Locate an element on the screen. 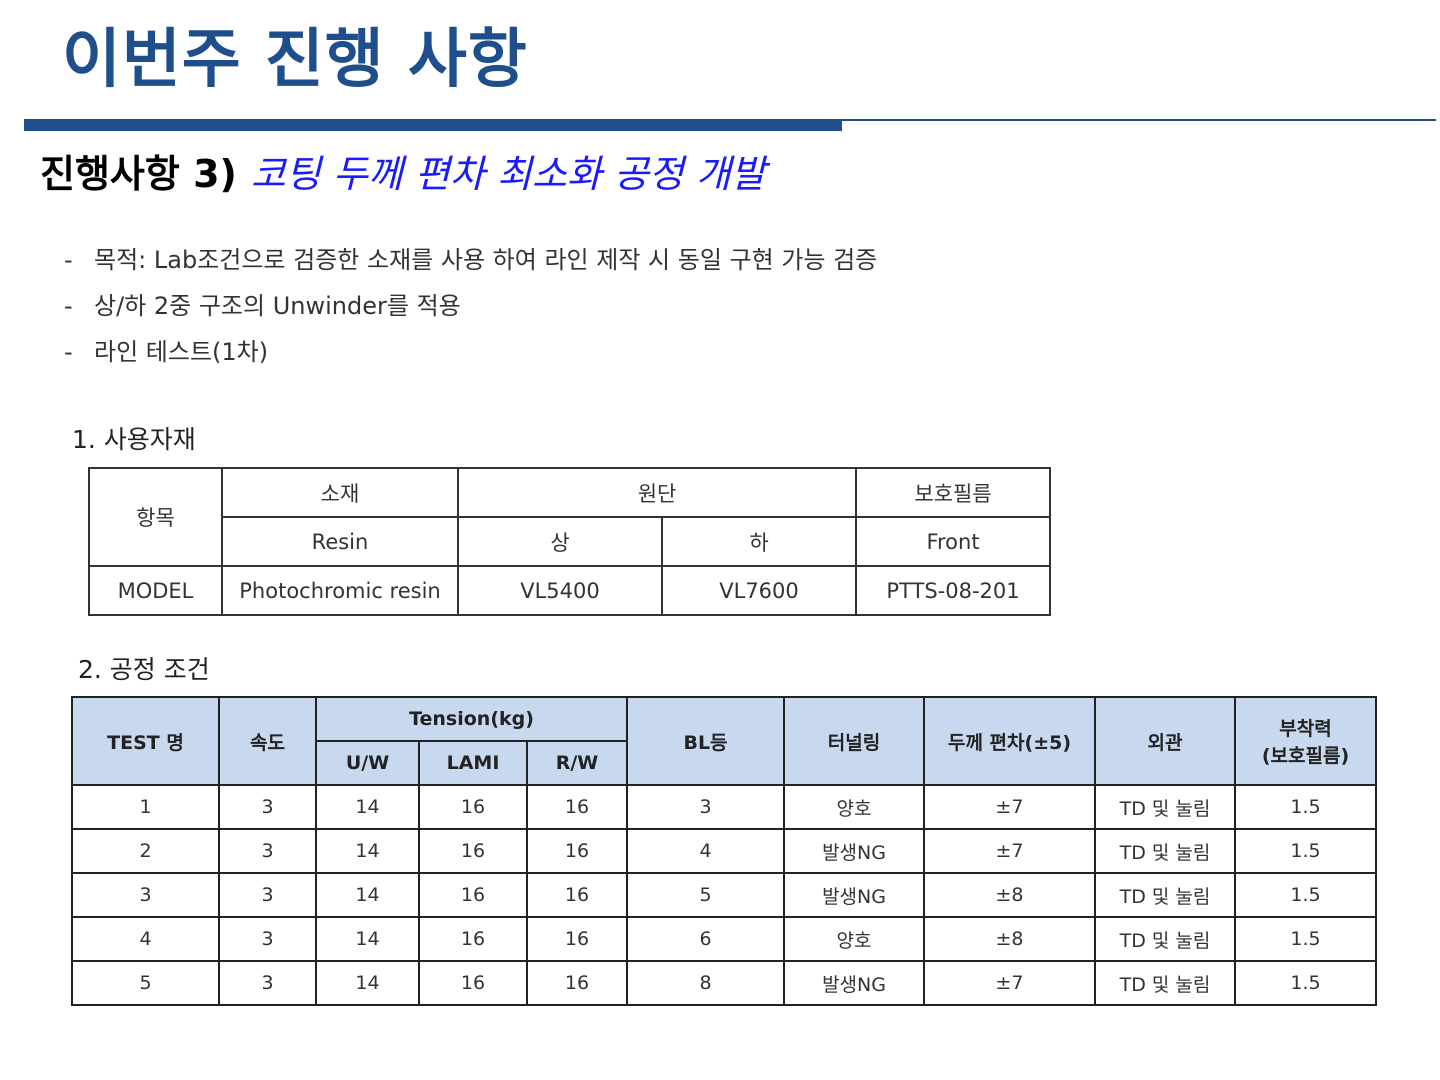 The width and height of the screenshot is (1440, 1080). header-uw: U/W is located at coordinates (367, 763).